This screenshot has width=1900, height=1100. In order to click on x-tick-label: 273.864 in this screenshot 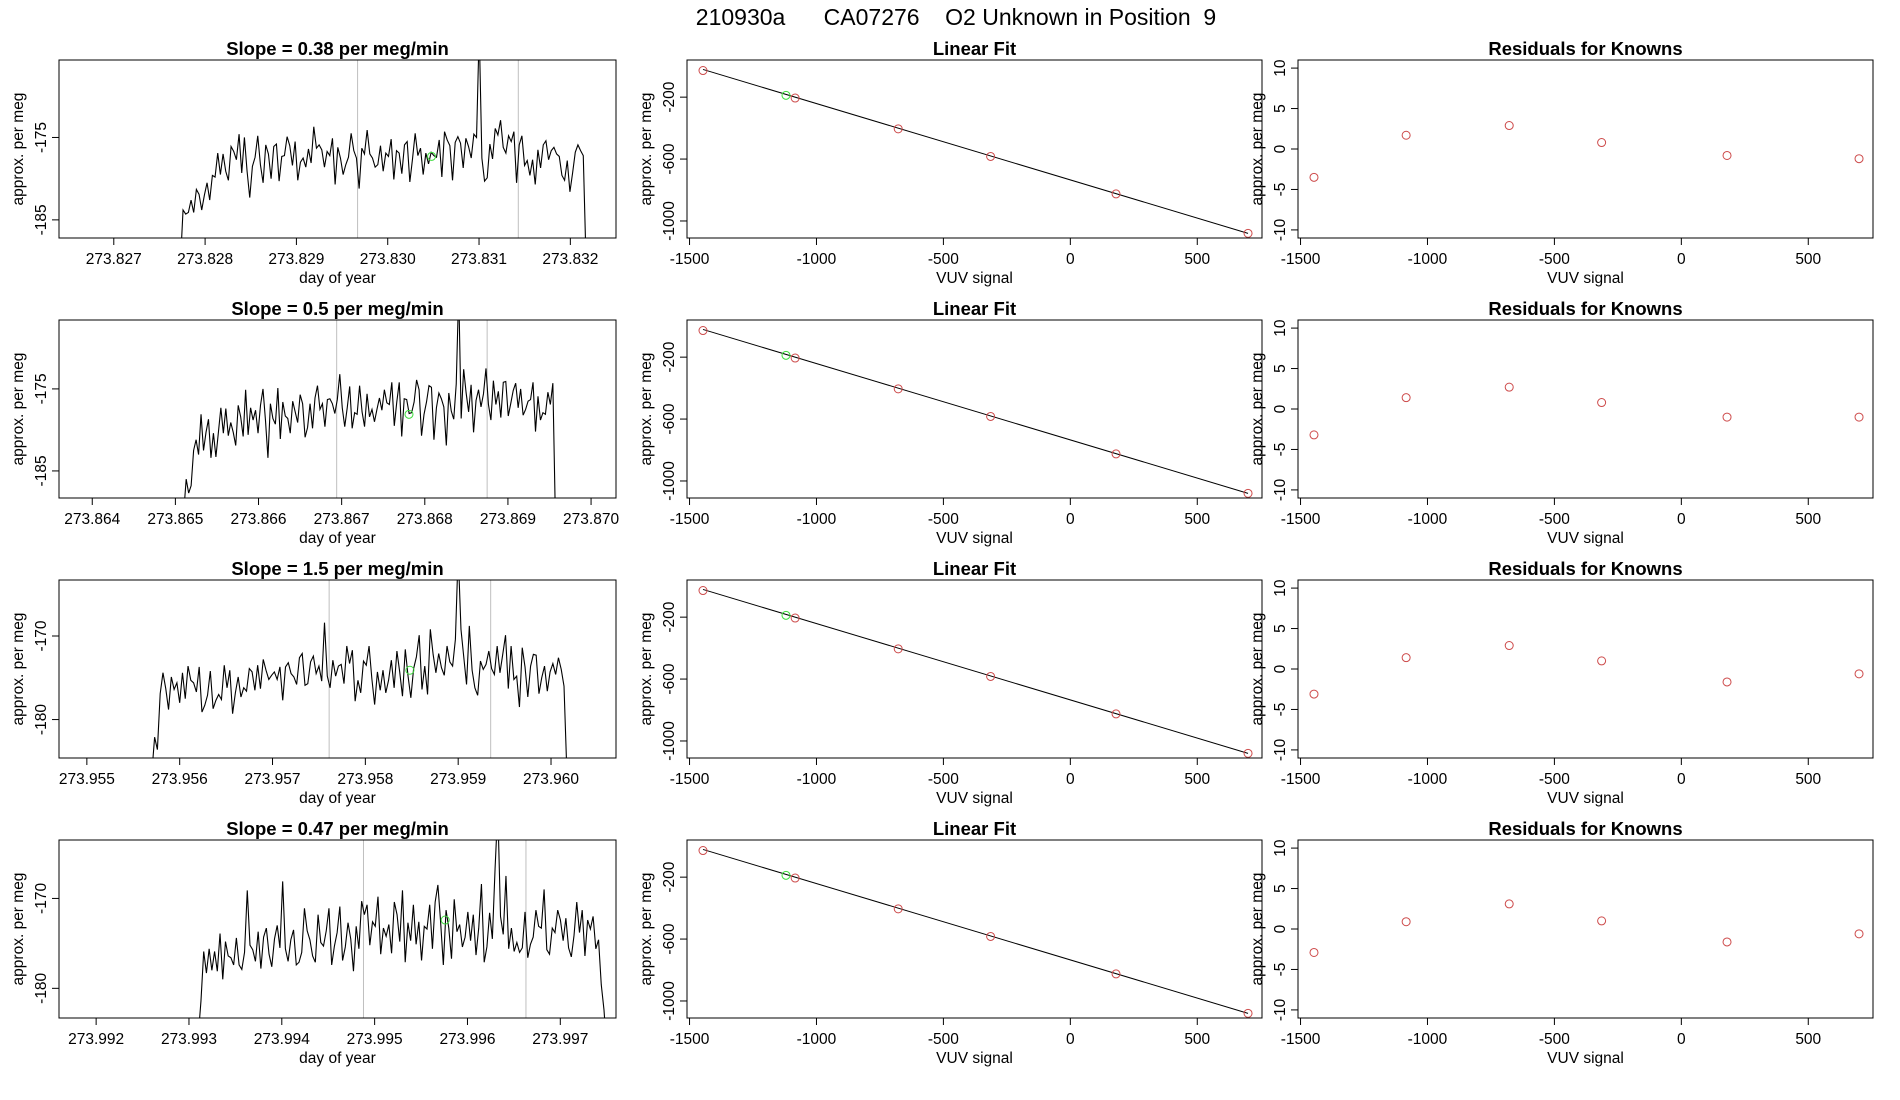, I will do `click(92, 519)`.